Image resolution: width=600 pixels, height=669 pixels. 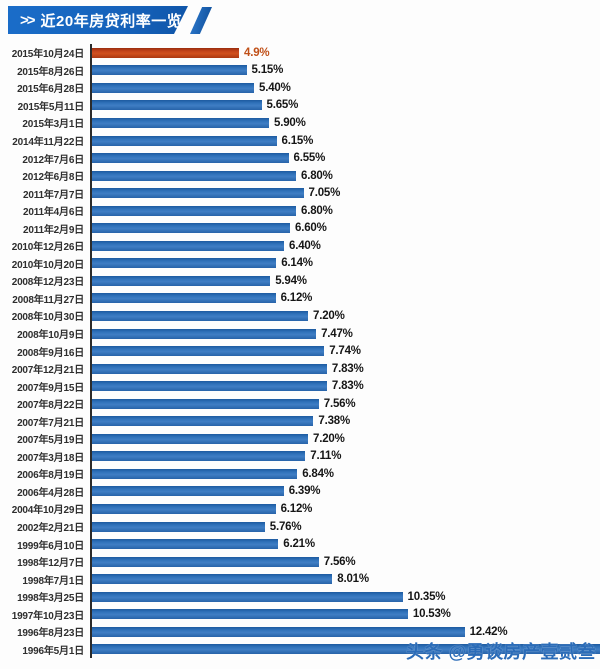 I want to click on bar-track: 6.55%, so click(x=345, y=158).